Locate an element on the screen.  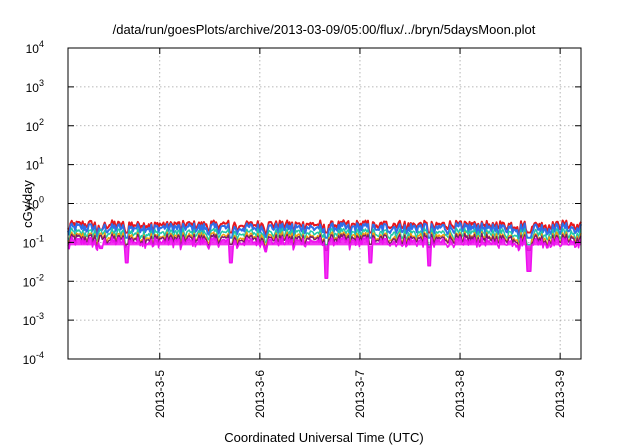
y-tick-label: 10² is located at coordinates (35, 125).